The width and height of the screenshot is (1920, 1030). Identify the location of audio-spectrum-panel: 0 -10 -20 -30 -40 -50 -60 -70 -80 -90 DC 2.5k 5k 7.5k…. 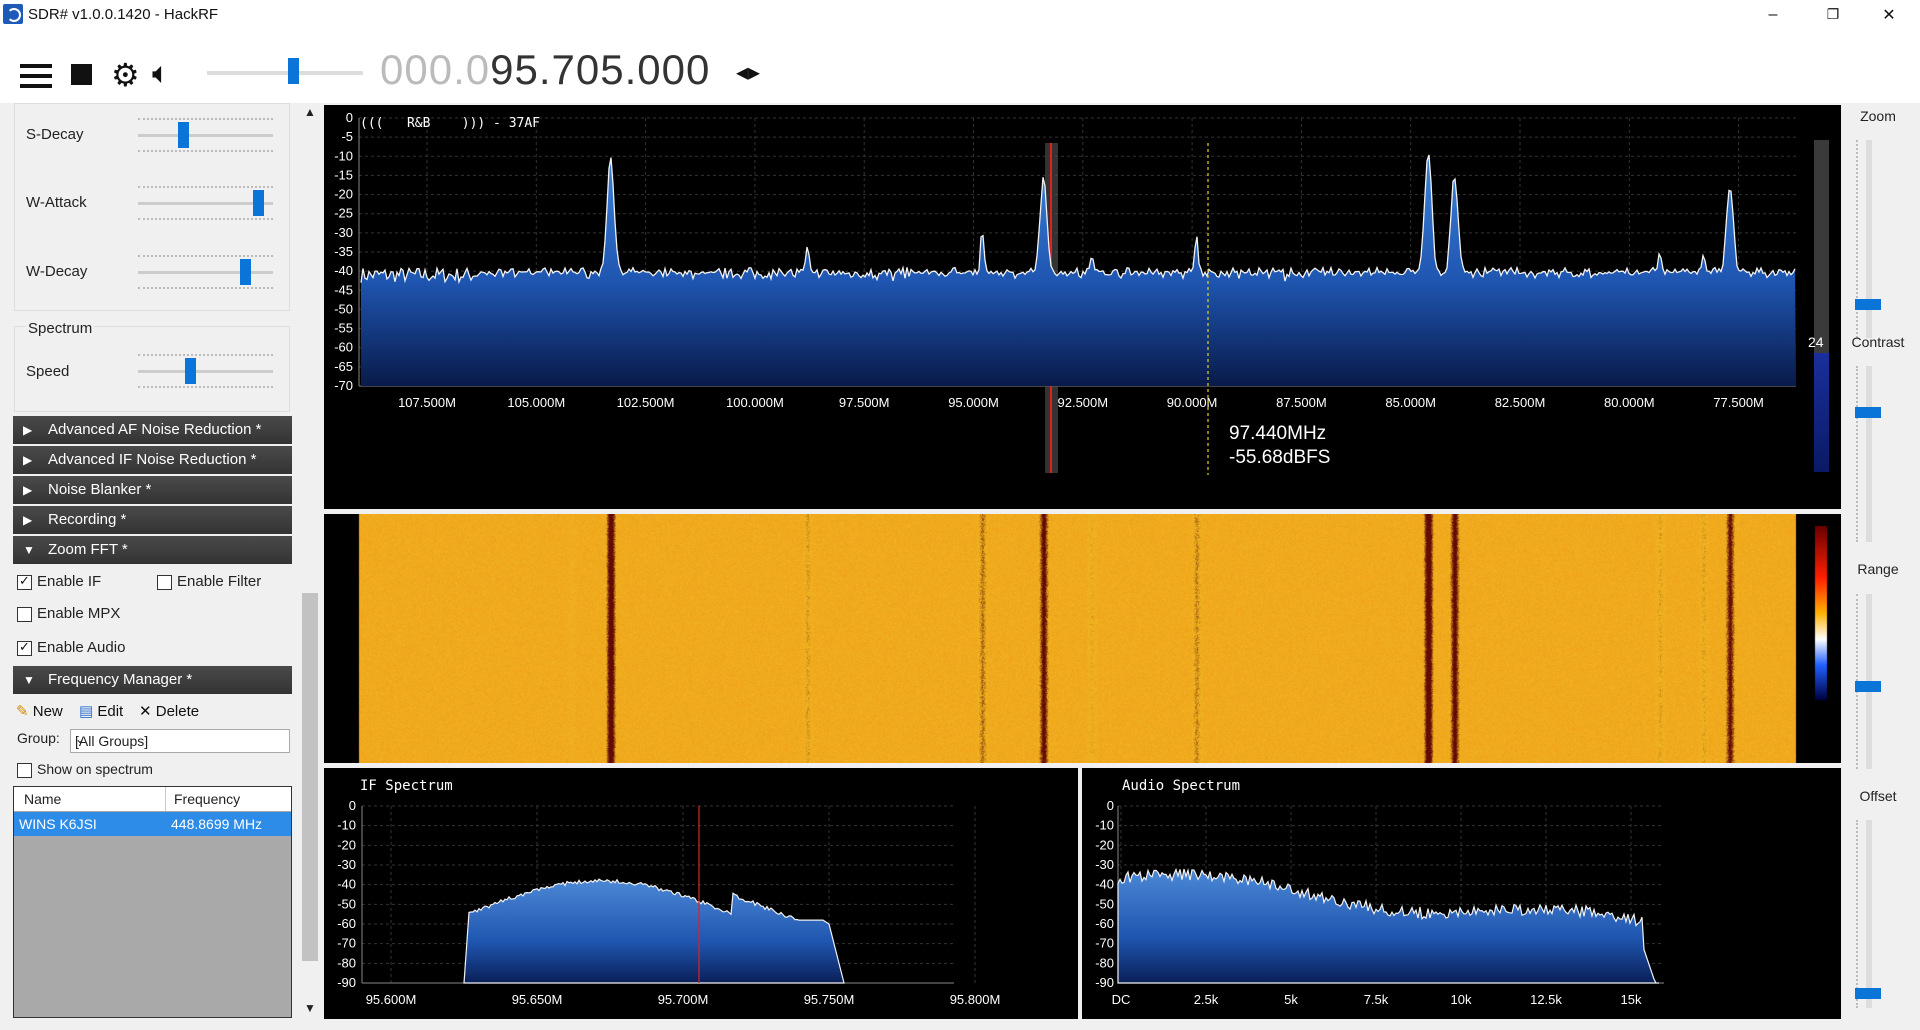
(1461, 893).